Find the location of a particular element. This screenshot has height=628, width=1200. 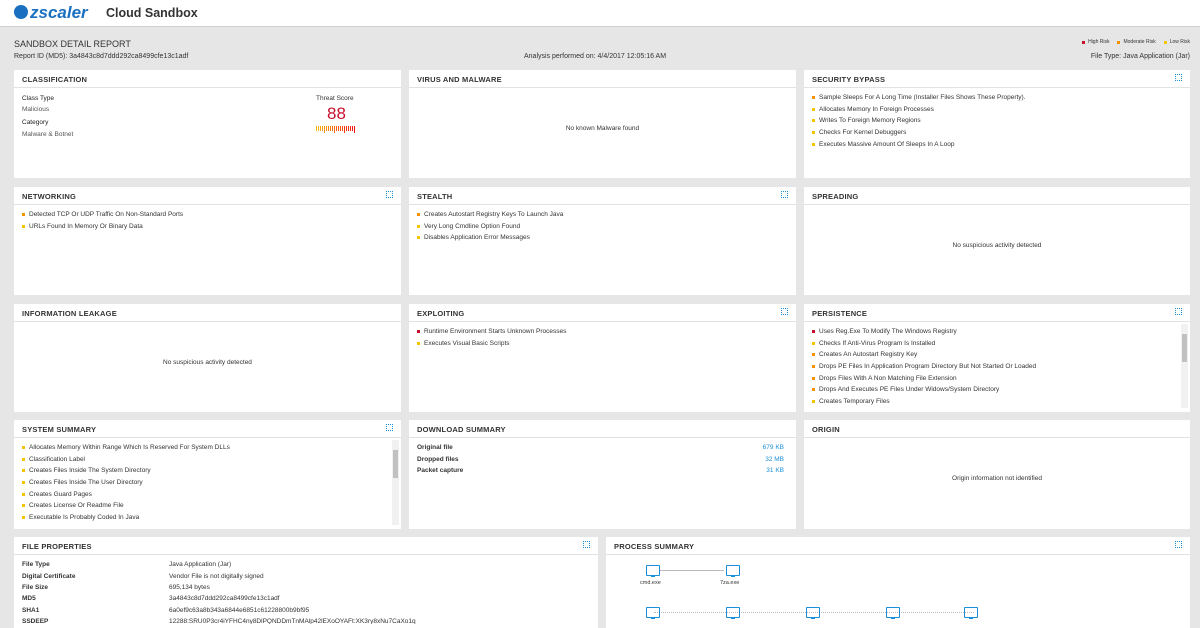

list-item: Checks For Kernel Debuggers is located at coordinates (995, 133).